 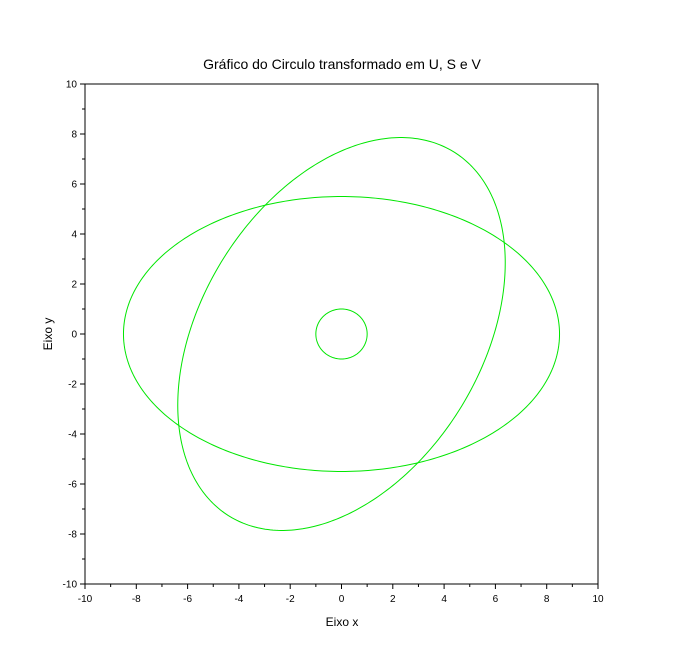 What do you see at coordinates (72, 485) in the screenshot?
I see `y-tick-label: -6` at bounding box center [72, 485].